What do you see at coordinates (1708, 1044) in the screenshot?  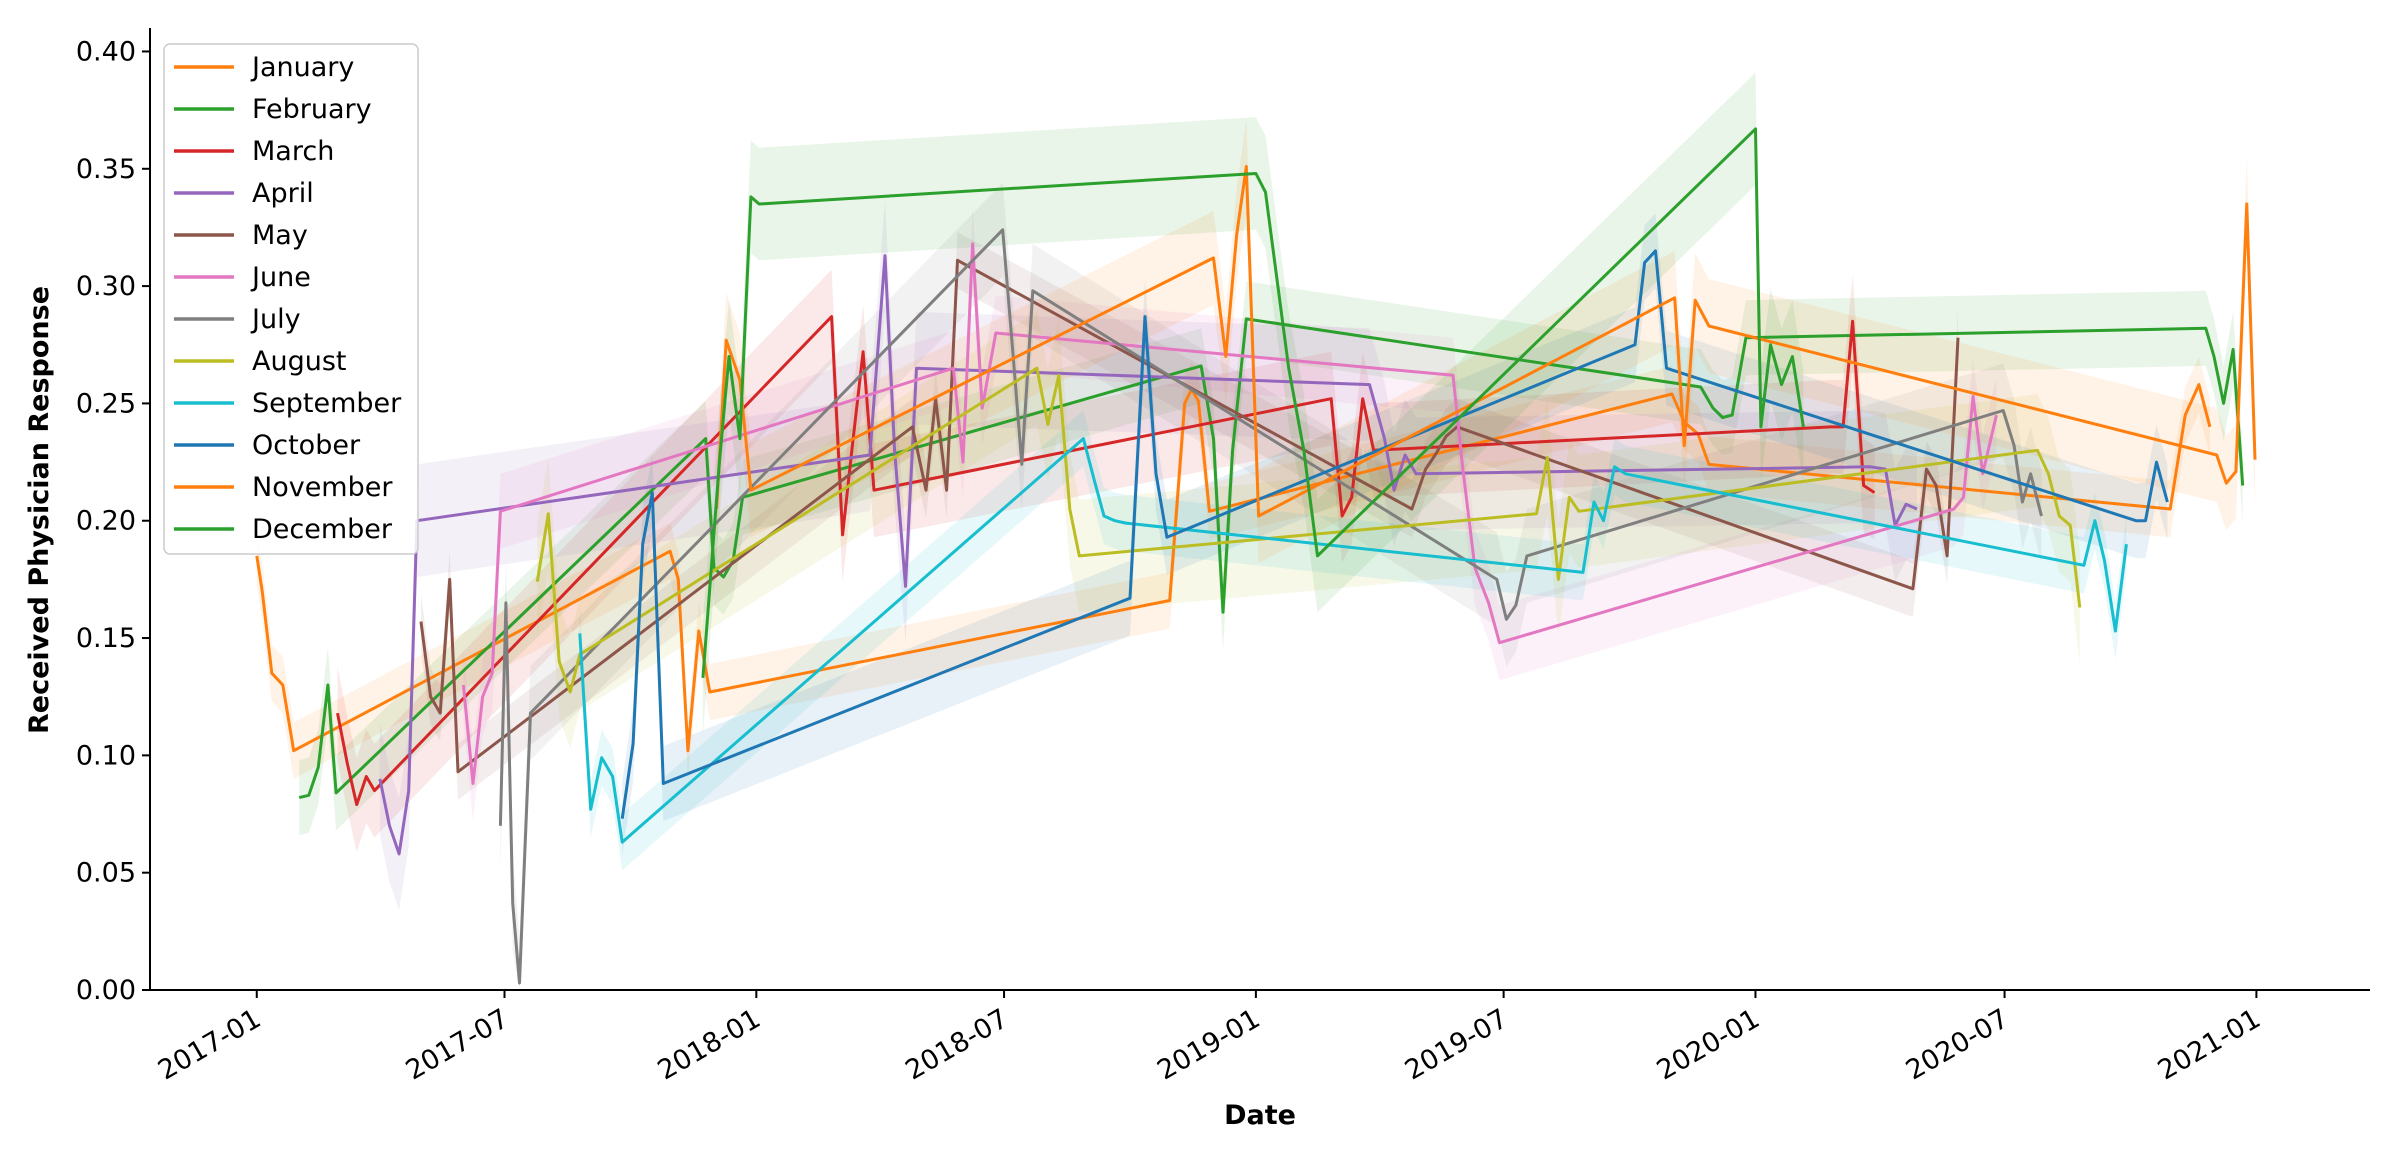 I see `x-tick-label: 2020-01` at bounding box center [1708, 1044].